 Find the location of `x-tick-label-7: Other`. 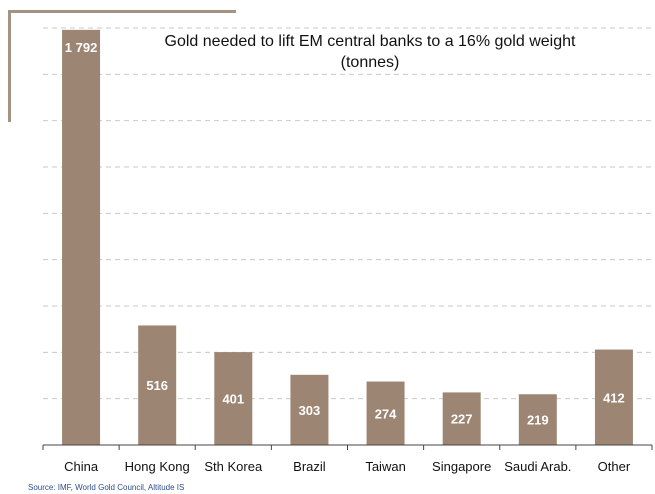

x-tick-label-7: Other is located at coordinates (614, 466).